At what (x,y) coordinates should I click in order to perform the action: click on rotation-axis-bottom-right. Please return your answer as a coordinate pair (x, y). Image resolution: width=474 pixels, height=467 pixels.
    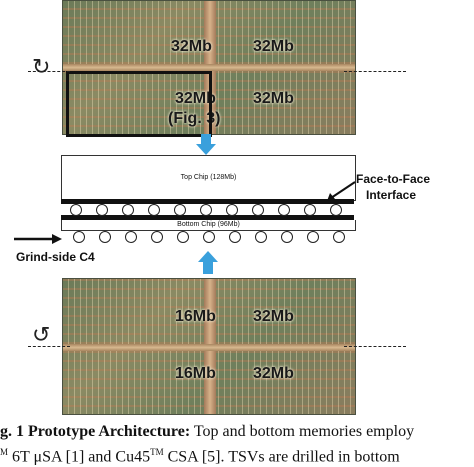
    Looking at the image, I should click on (375, 346).